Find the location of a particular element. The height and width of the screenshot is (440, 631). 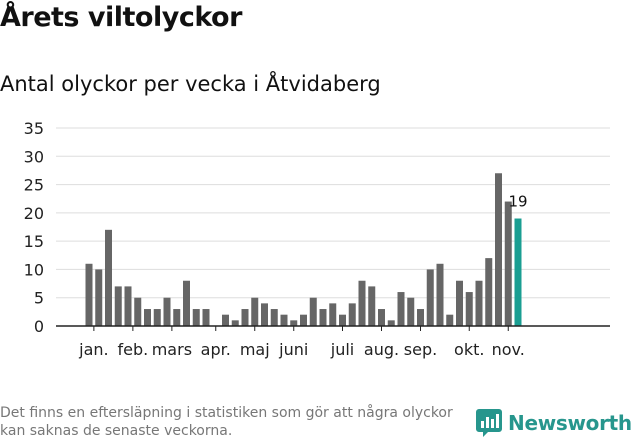

x-tick-label: jan. is located at coordinates (93, 349).